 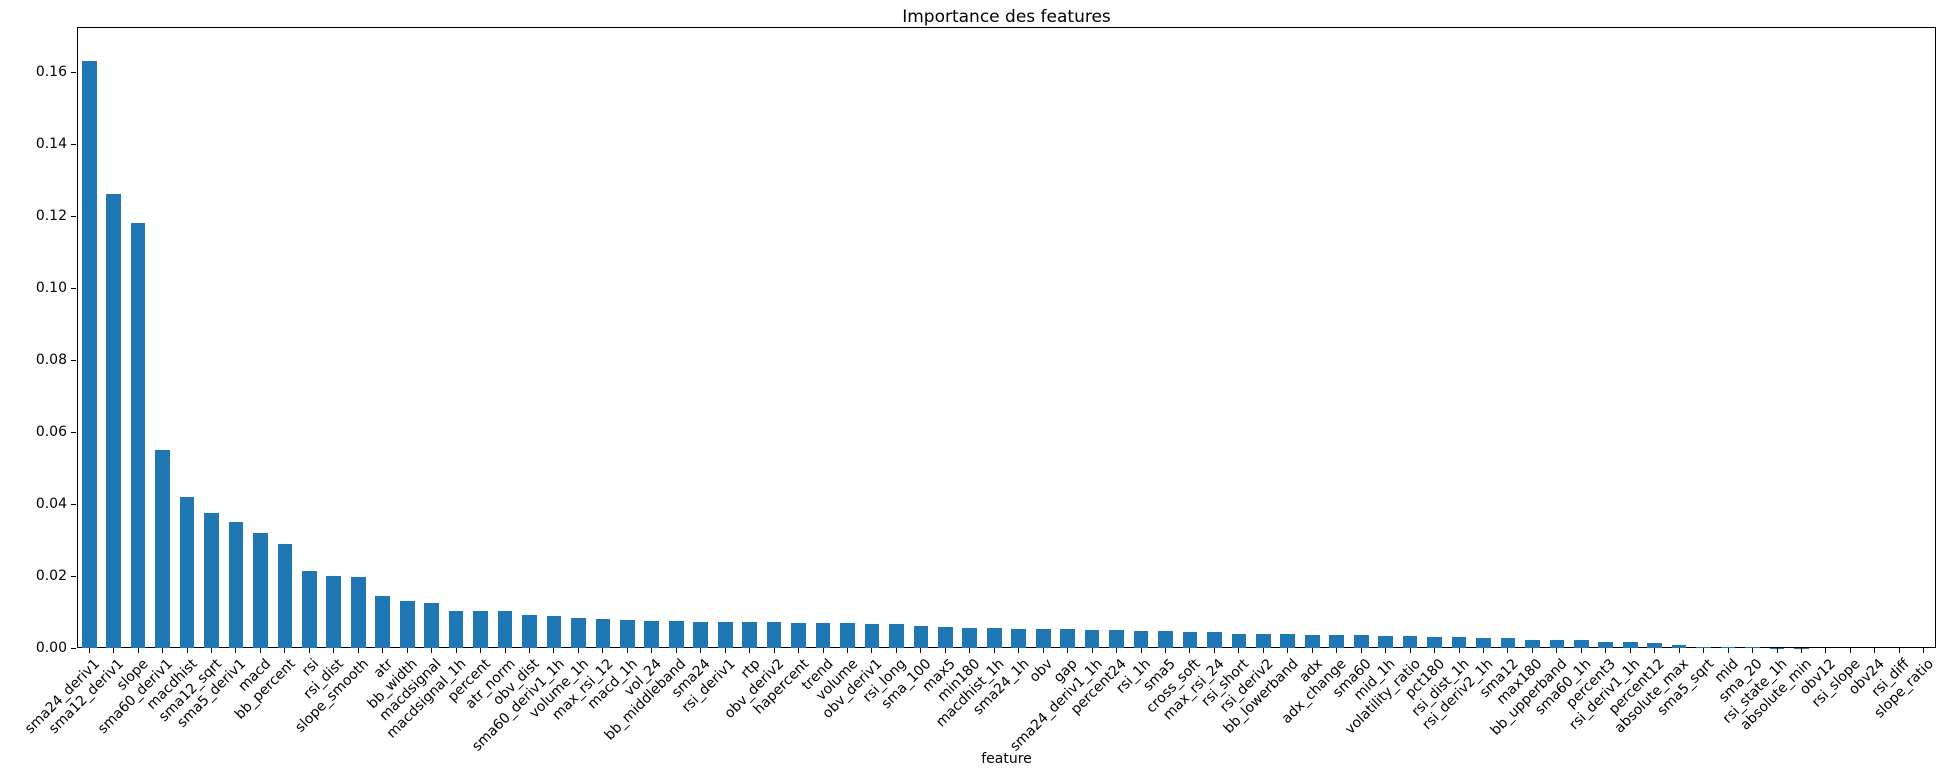 I want to click on y-tick-label: 0.02, so click(x=51, y=576).